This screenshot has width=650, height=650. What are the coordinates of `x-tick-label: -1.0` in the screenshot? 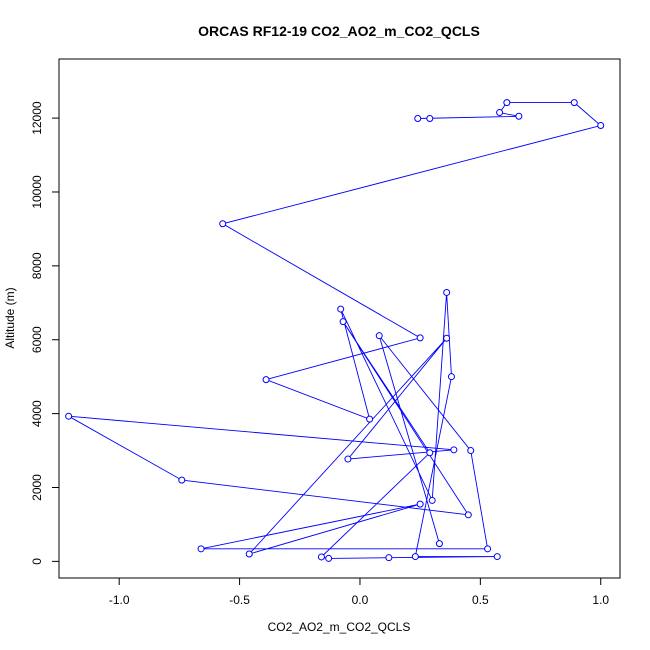 It's located at (119, 600).